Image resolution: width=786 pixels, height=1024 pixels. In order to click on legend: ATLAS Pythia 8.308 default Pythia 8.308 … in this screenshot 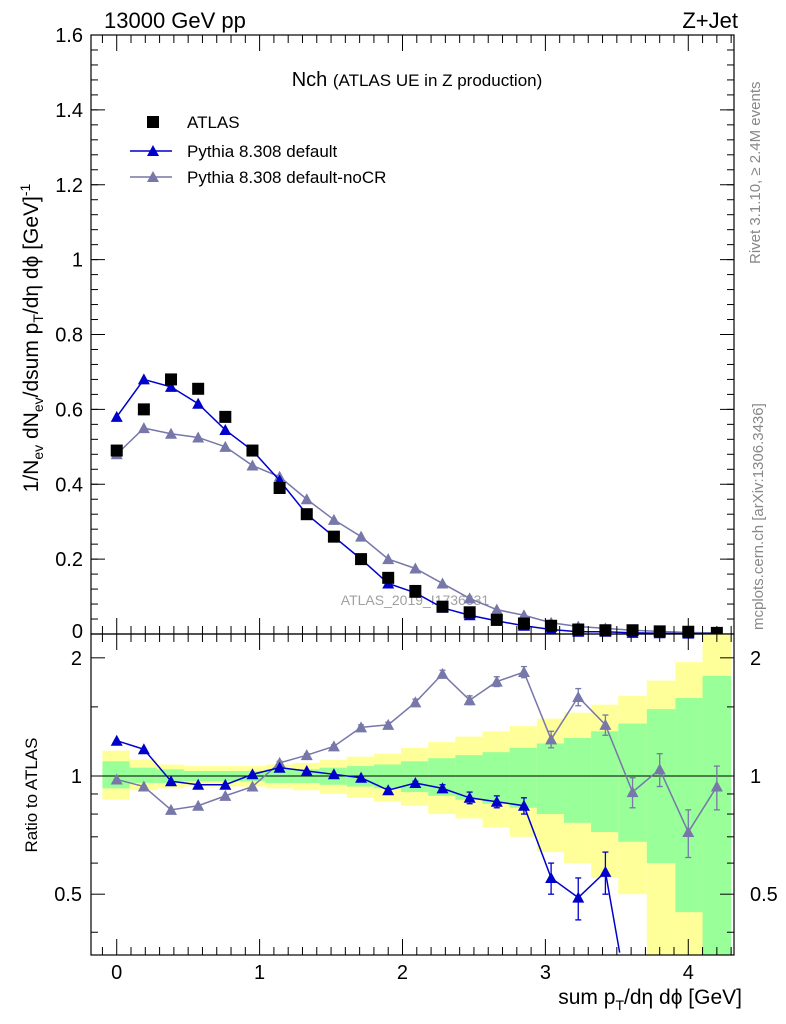, I will do `click(258, 150)`.